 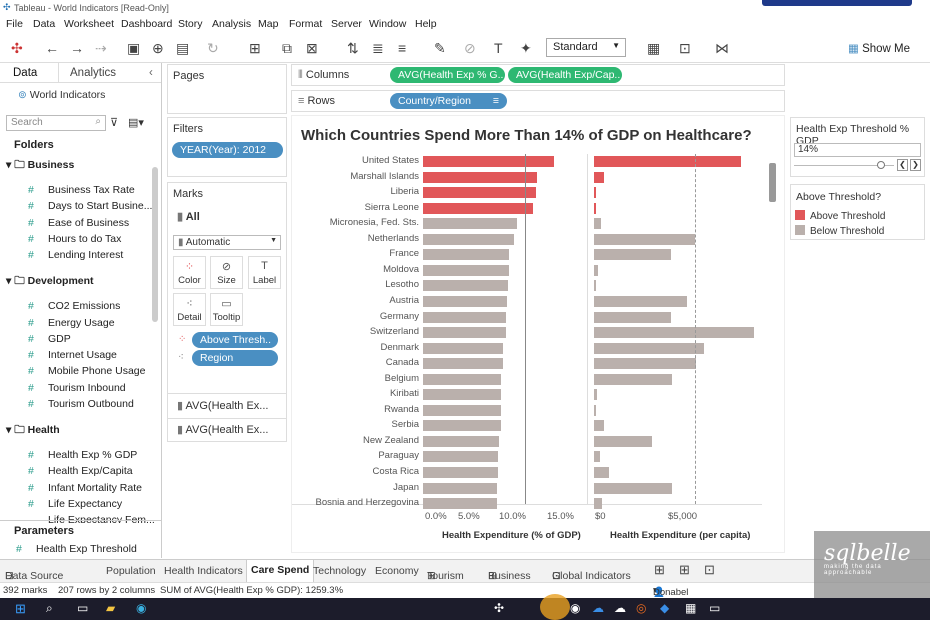 I want to click on duplicate-sheet-icon: ⧉, so click(x=287, y=48).